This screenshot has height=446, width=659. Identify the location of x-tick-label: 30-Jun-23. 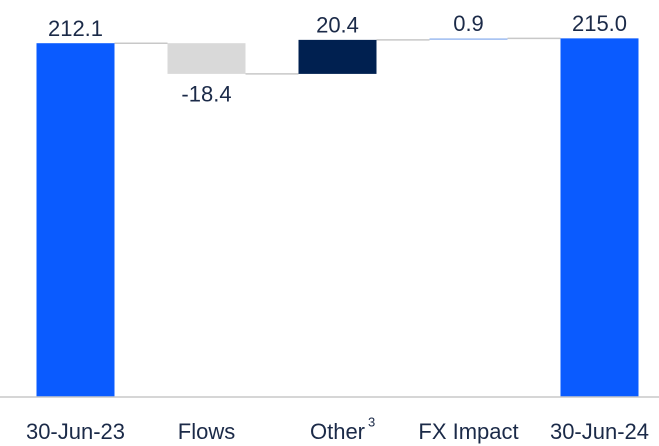
(75, 431).